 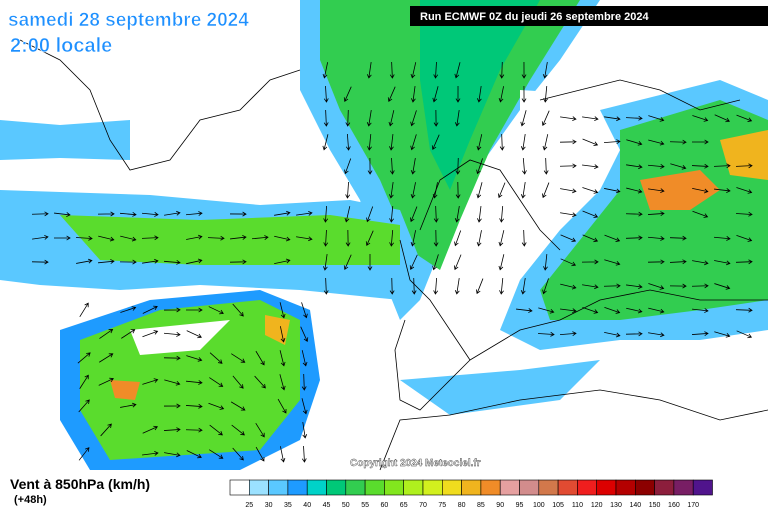 What do you see at coordinates (481, 505) in the screenshot?
I see `colorbar-label: 85` at bounding box center [481, 505].